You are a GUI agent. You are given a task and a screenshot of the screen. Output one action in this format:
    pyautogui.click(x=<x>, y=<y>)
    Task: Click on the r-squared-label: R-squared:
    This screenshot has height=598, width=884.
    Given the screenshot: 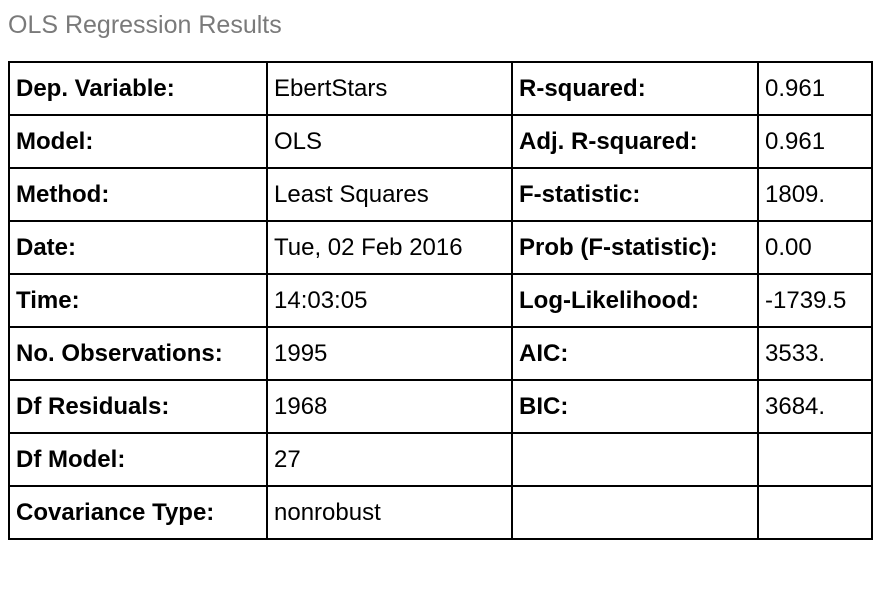 What is the action you would take?
    pyautogui.click(x=635, y=88)
    